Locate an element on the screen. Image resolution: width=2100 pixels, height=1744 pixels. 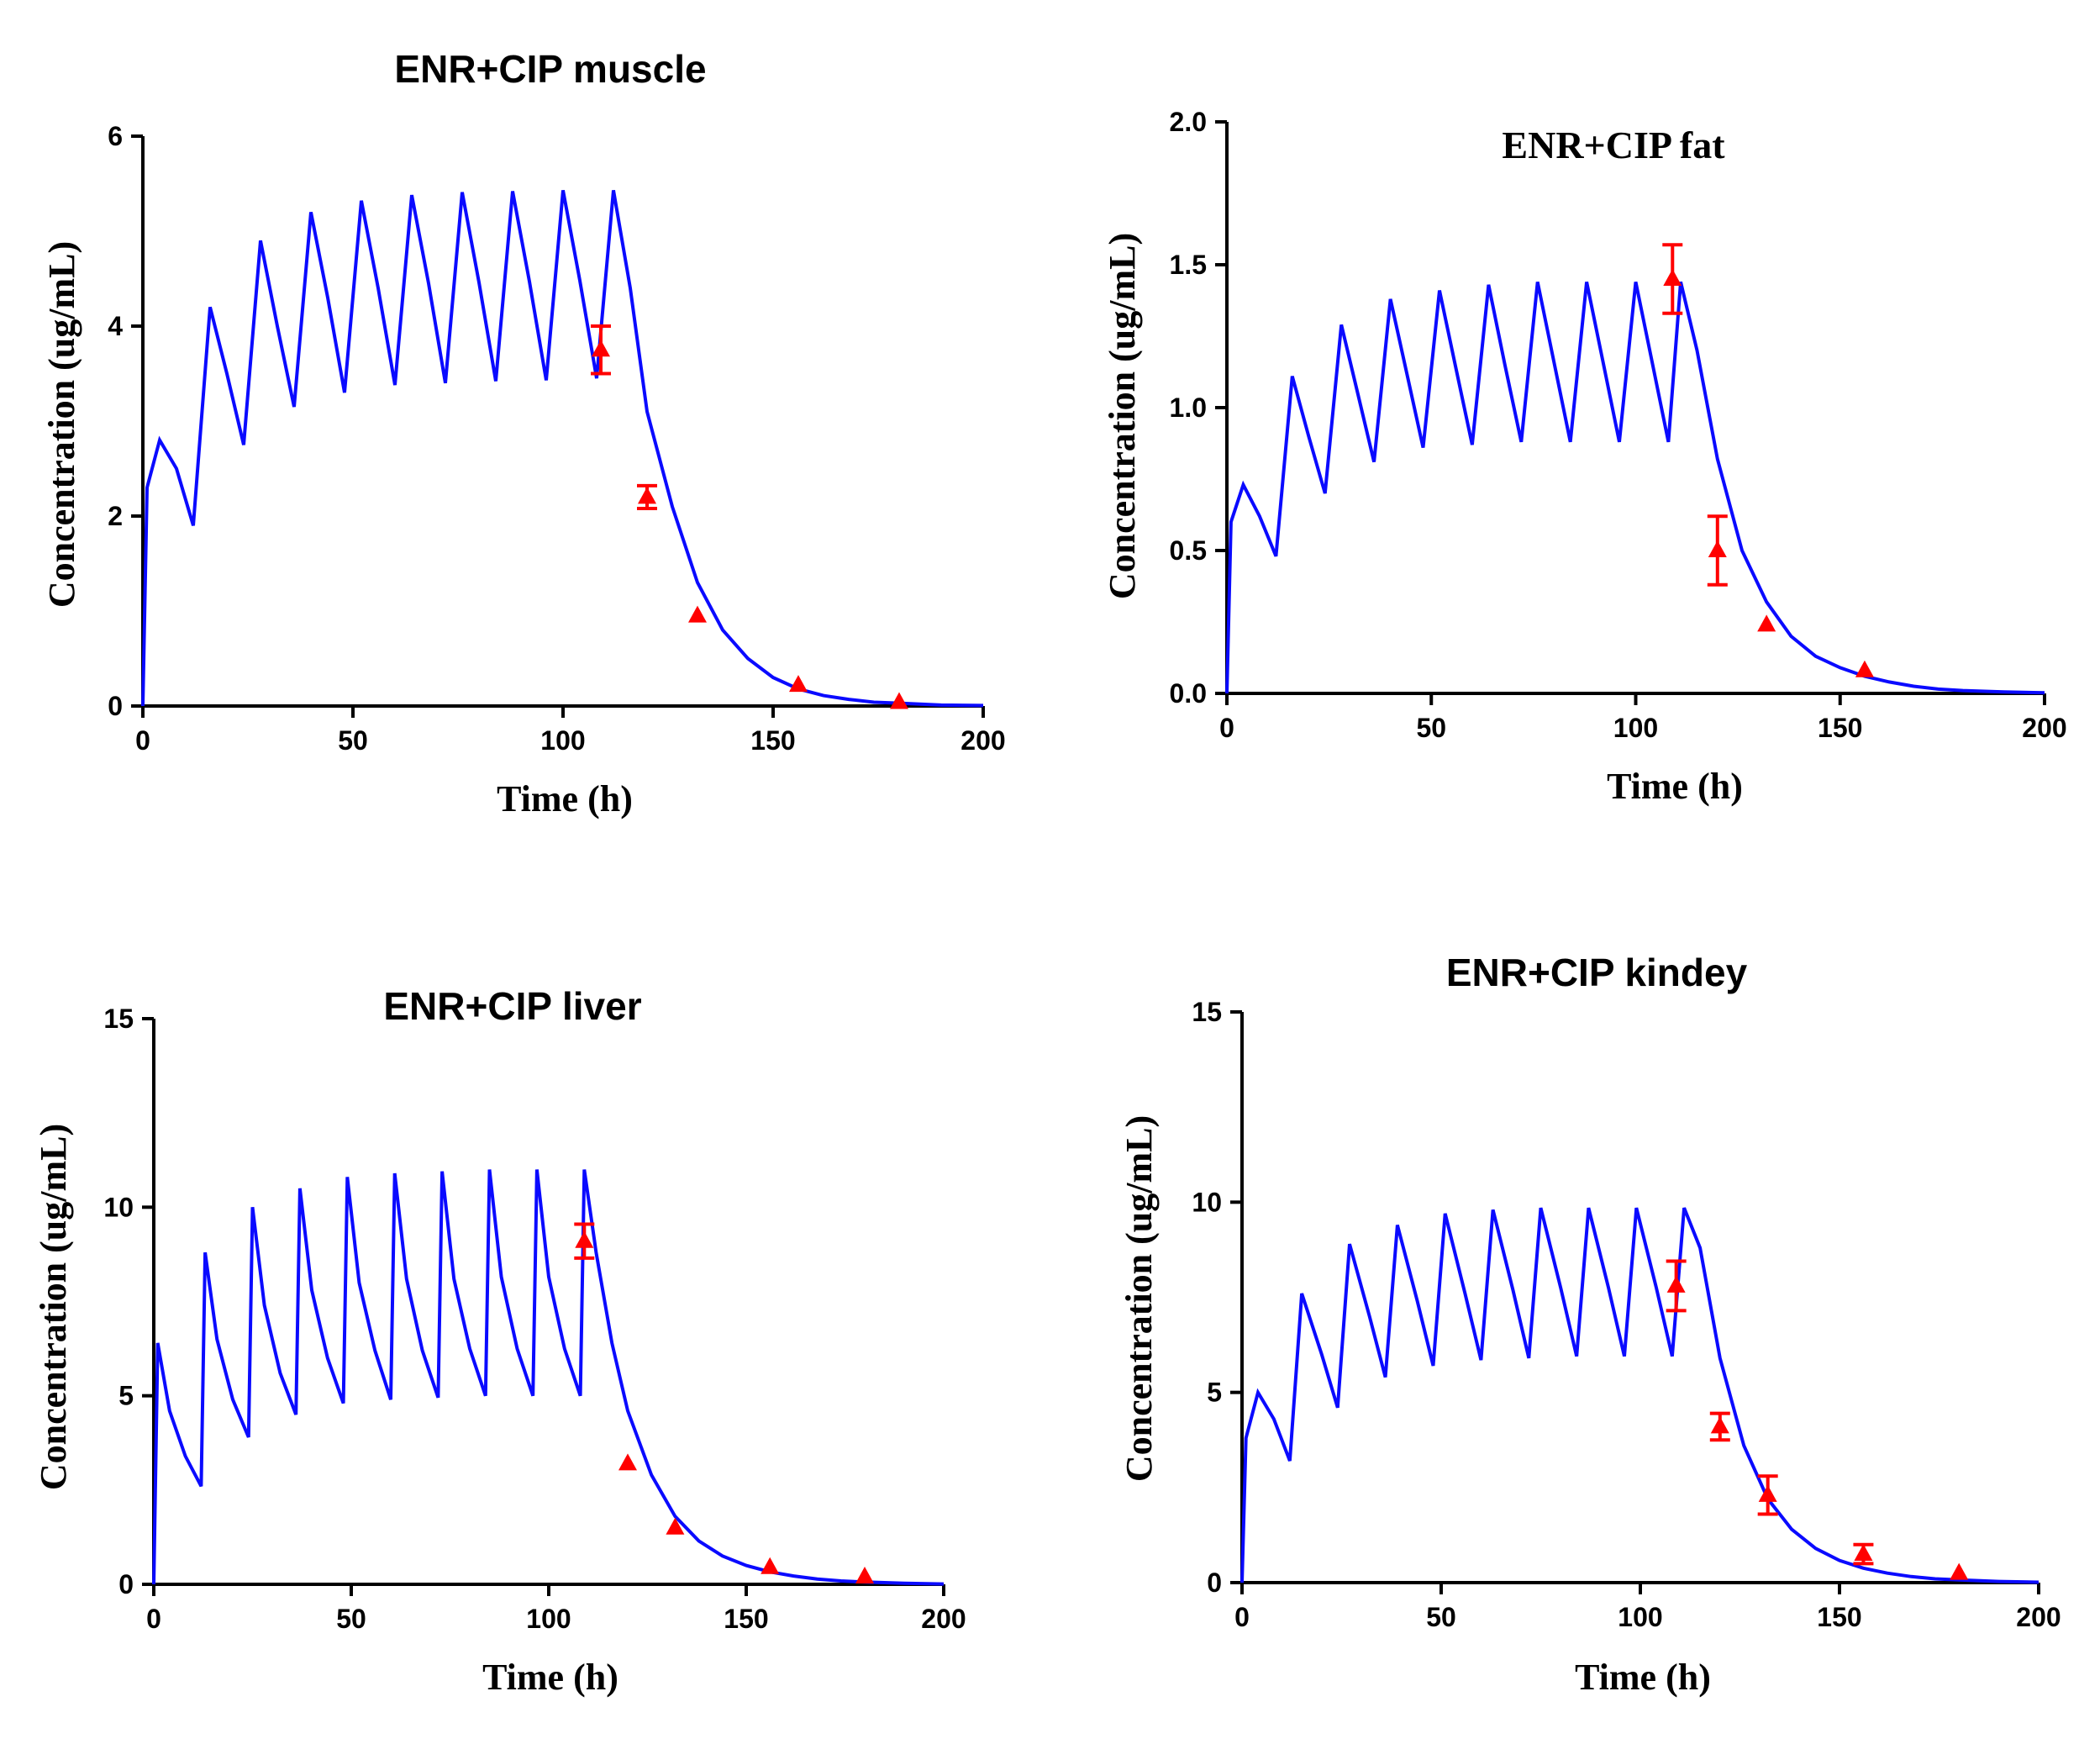
y-tick-label: 0.5 is located at coordinates (1188, 550).